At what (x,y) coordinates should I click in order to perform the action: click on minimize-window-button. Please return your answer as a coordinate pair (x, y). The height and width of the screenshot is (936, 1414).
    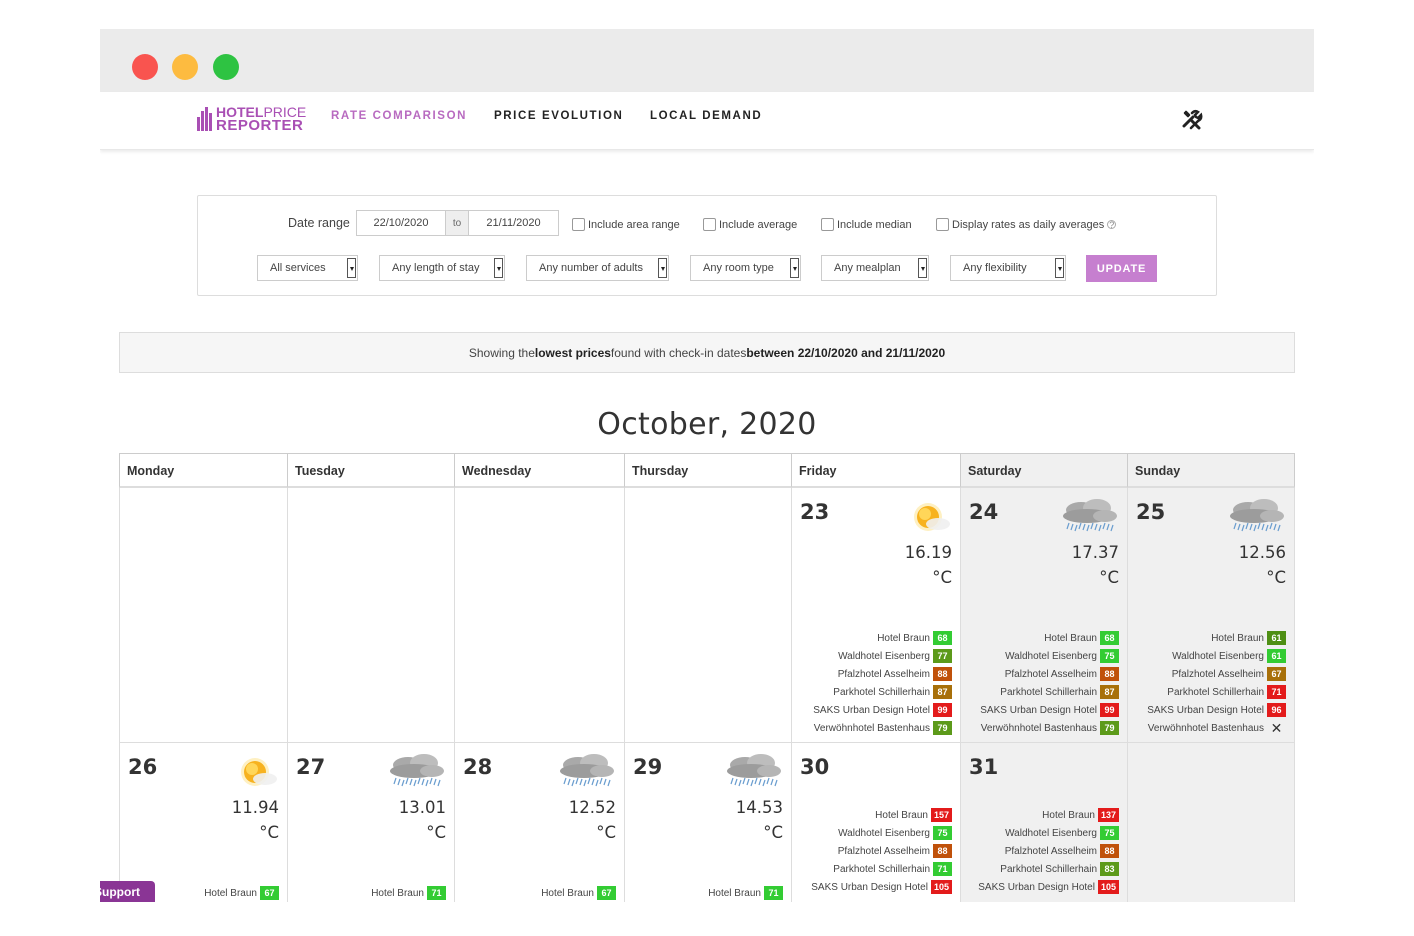
    Looking at the image, I should click on (185, 67).